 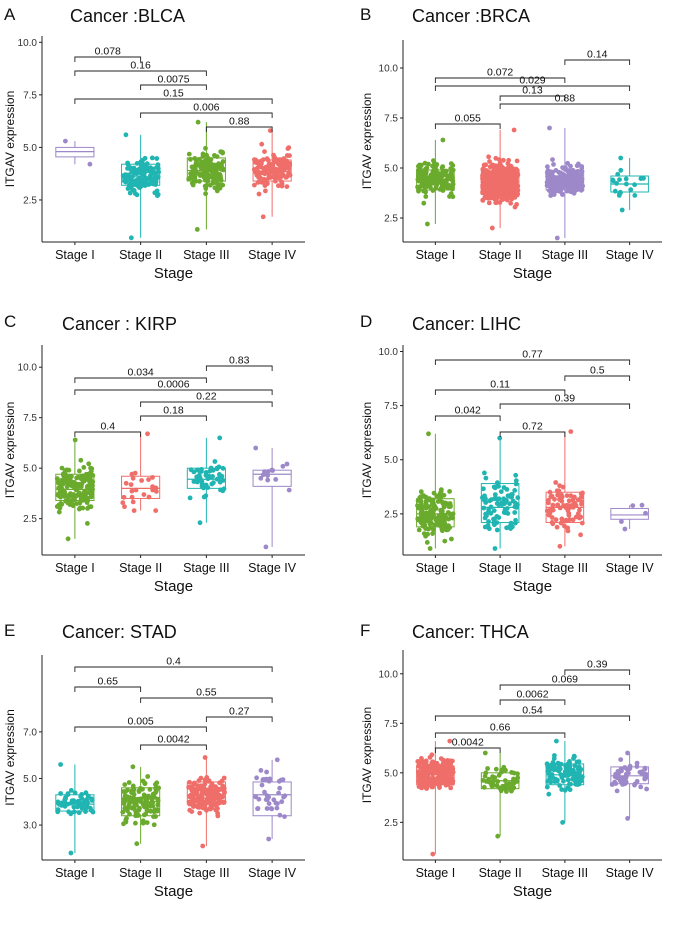 What do you see at coordinates (500, 873) in the screenshot?
I see `x-category-label: Stage II` at bounding box center [500, 873].